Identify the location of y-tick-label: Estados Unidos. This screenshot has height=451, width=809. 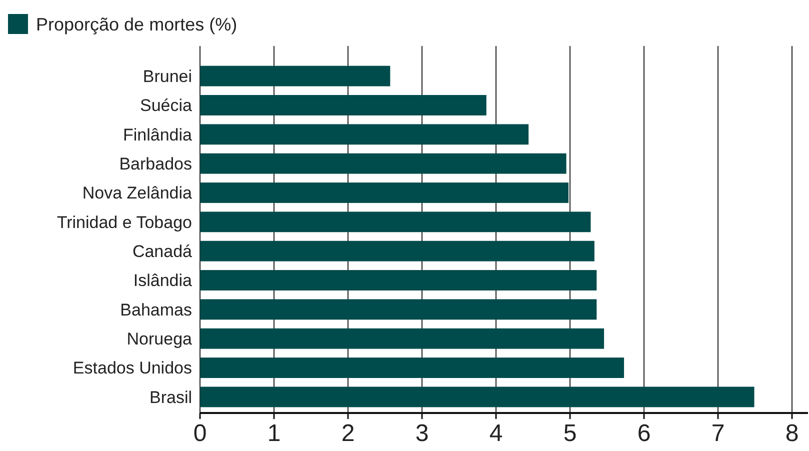
(132, 368).